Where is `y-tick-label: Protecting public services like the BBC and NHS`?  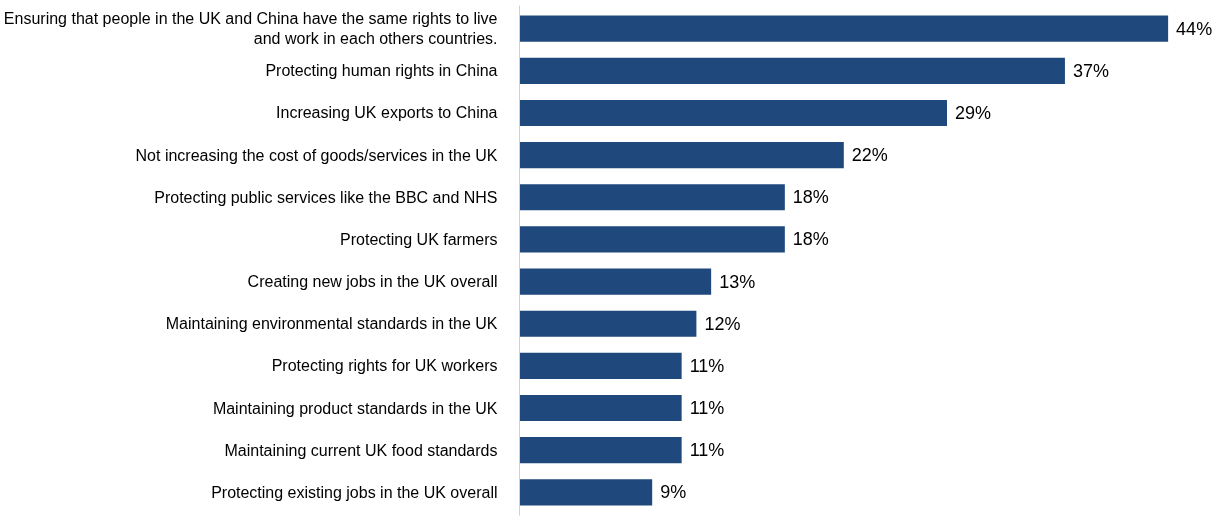 y-tick-label: Protecting public services like the BBC and NHS is located at coordinates (326, 197).